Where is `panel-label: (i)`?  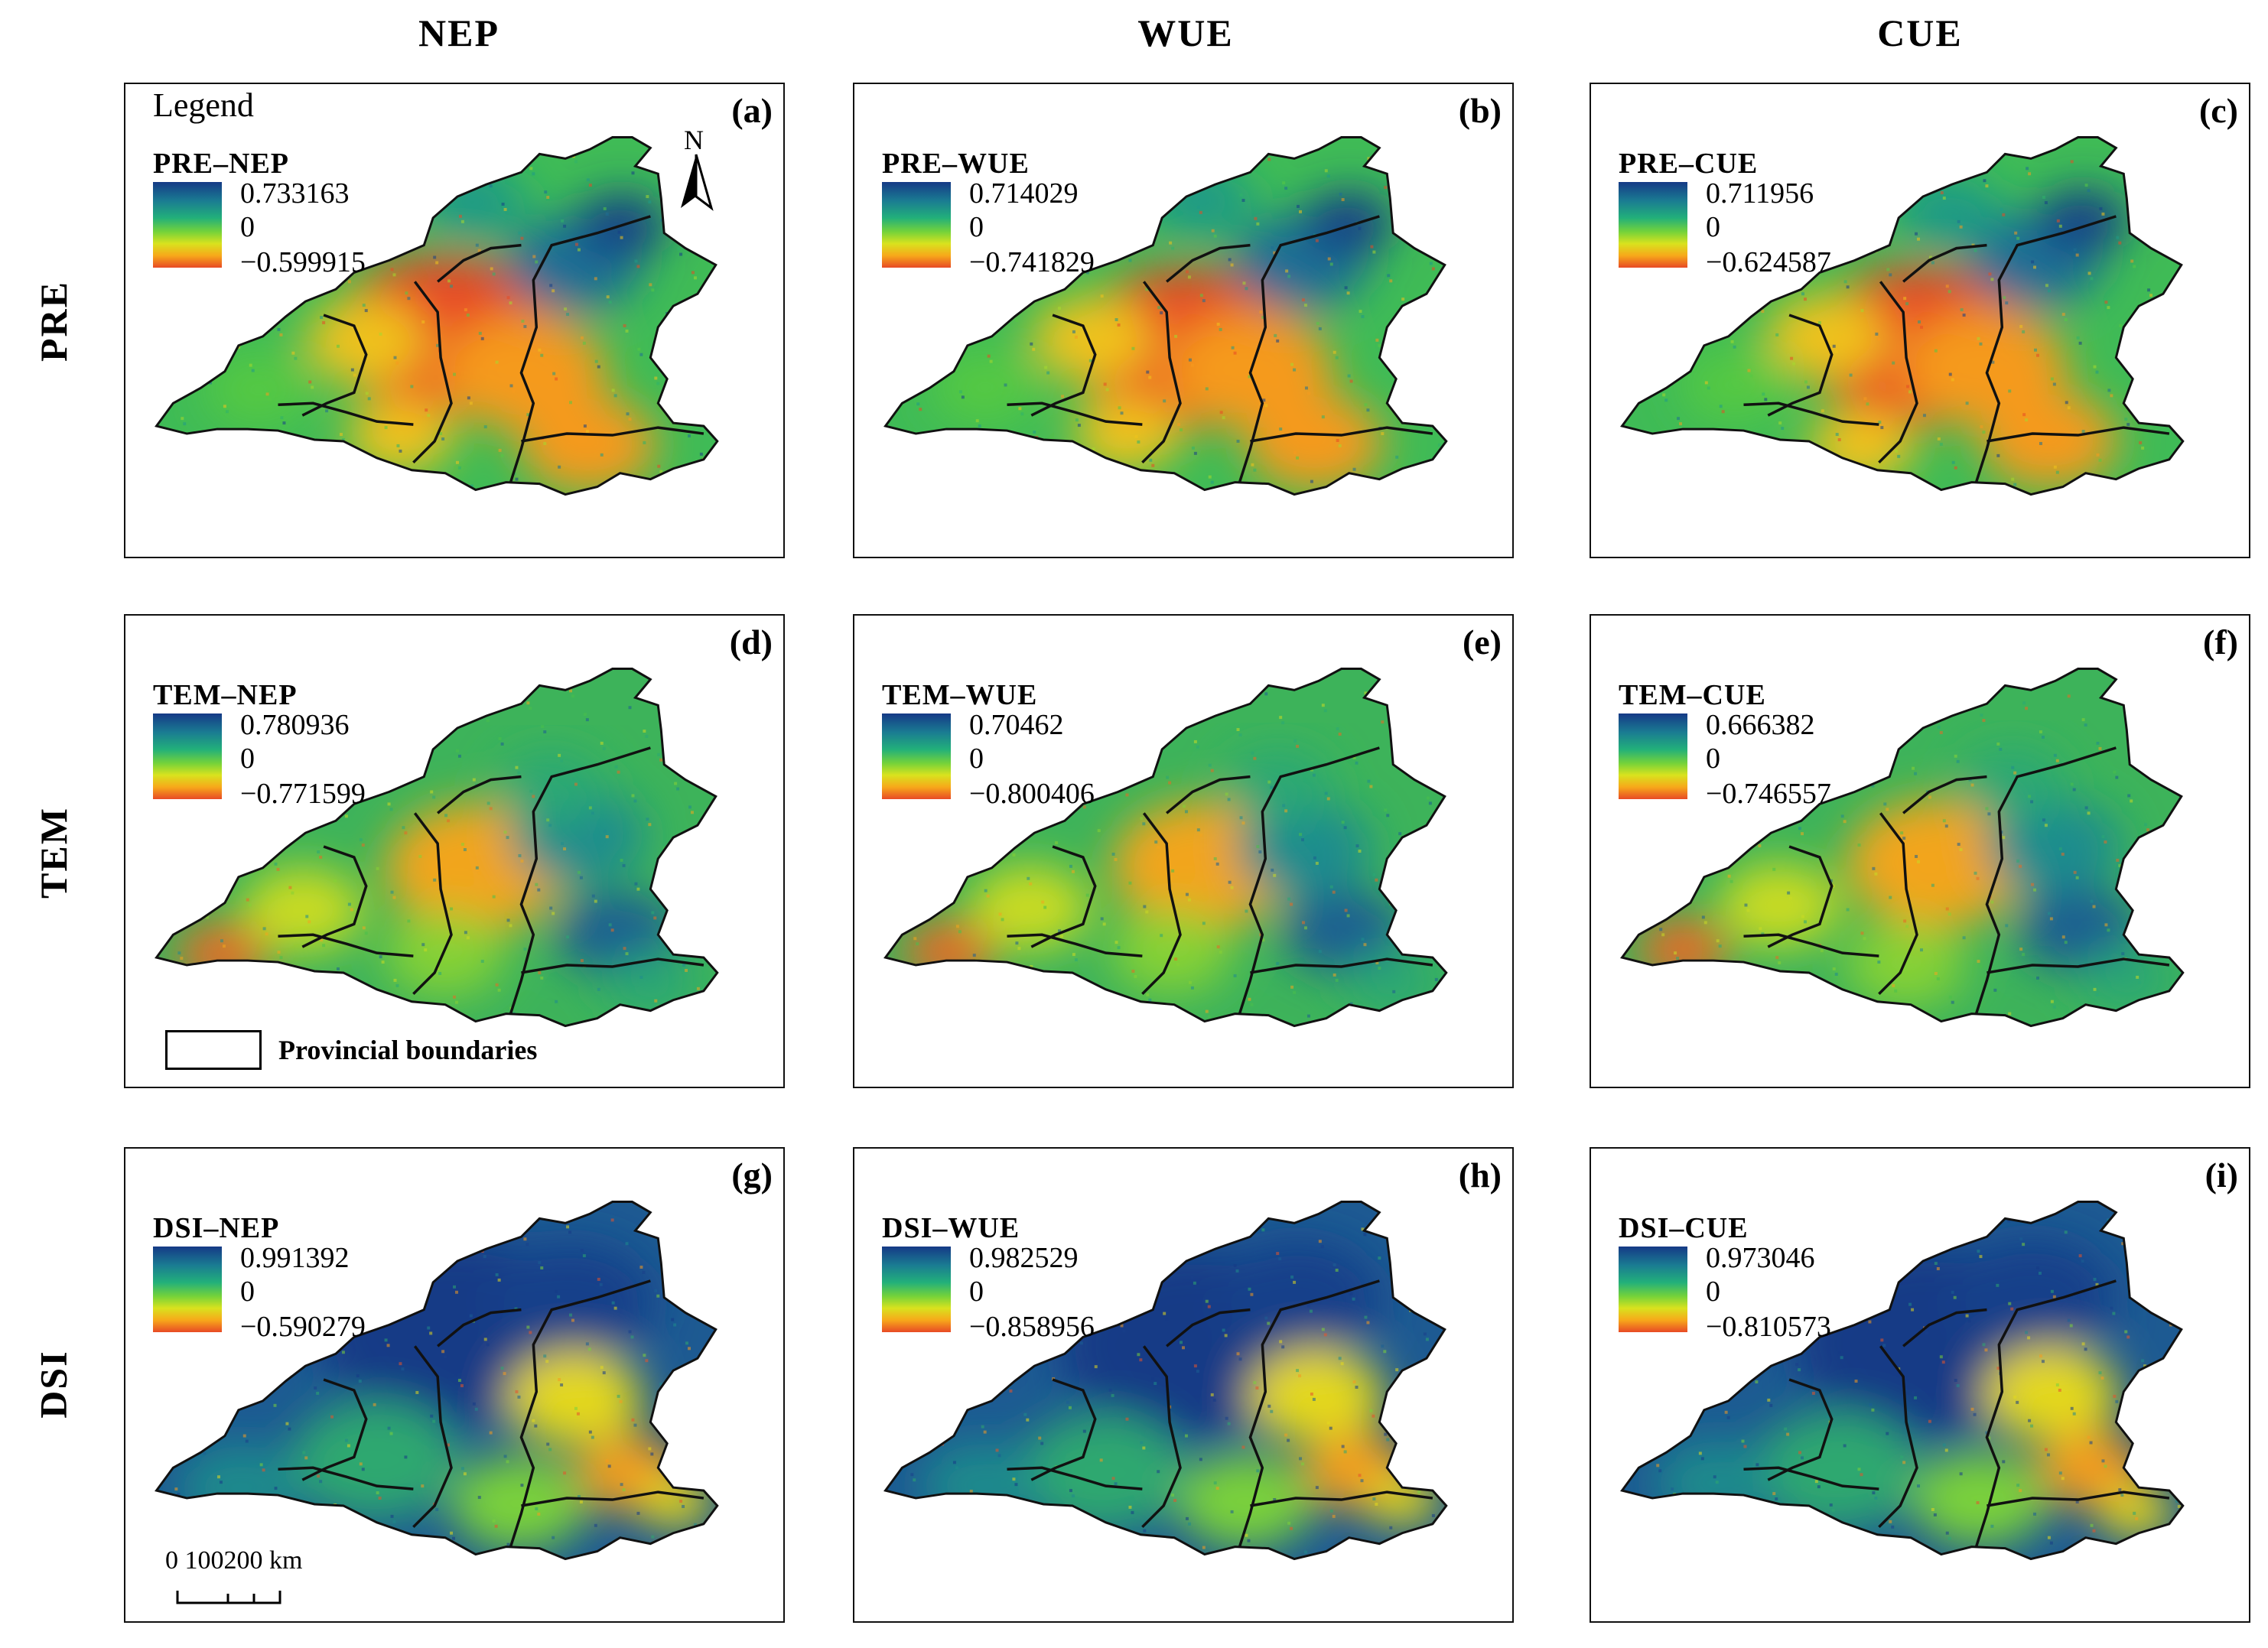
panel-label: (i) is located at coordinates (2221, 1175).